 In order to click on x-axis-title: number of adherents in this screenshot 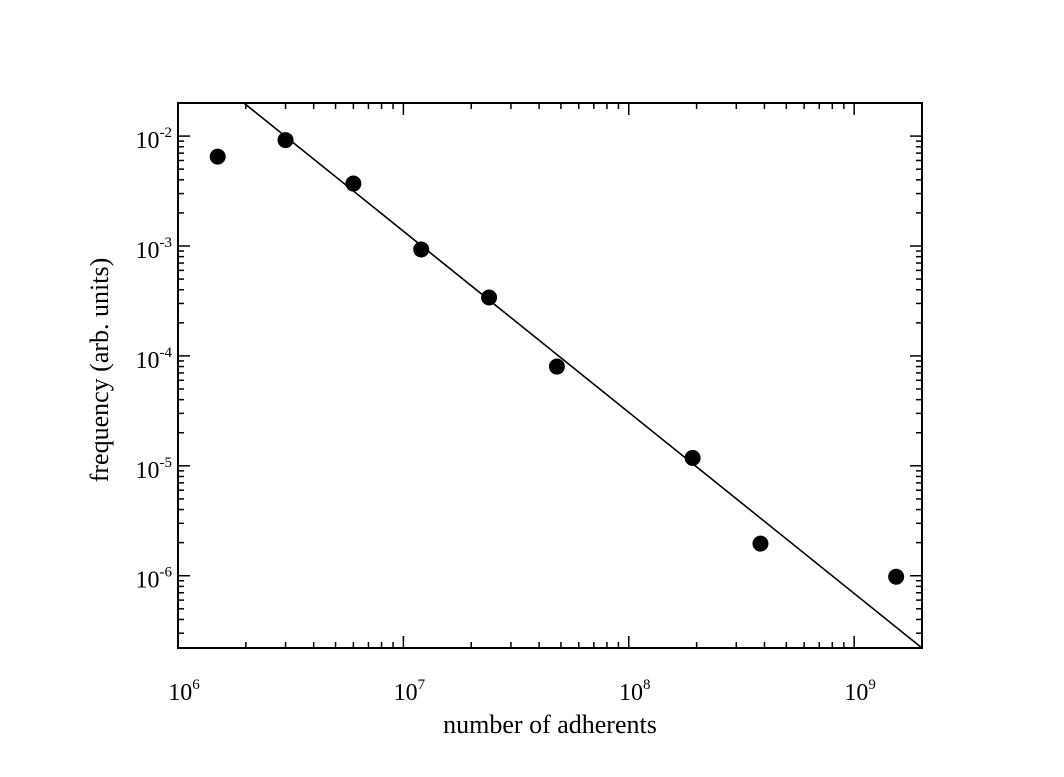, I will do `click(550, 724)`.